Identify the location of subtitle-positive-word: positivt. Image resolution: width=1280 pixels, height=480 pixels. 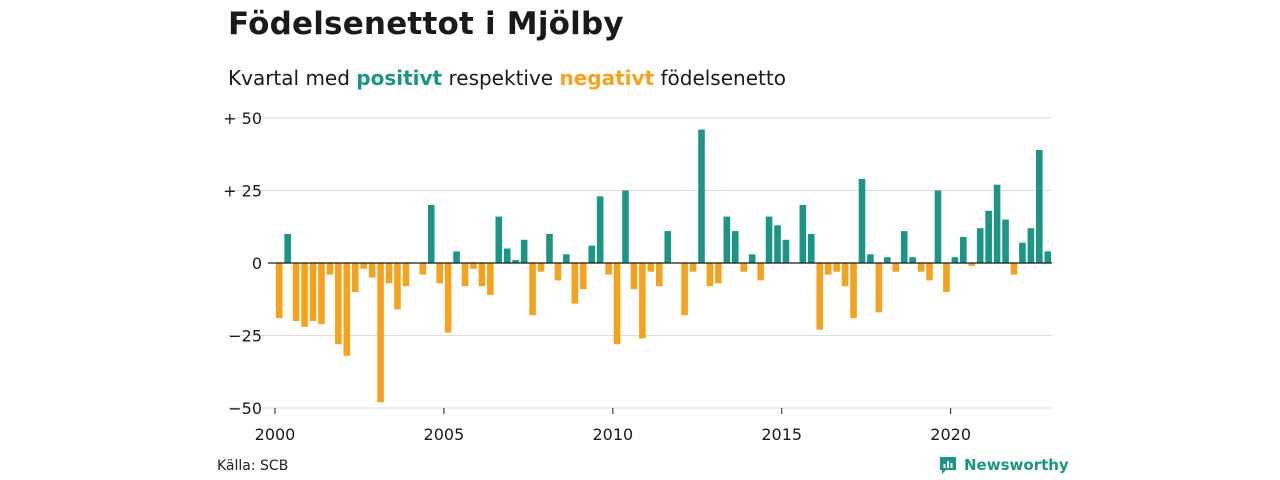
(399, 78).